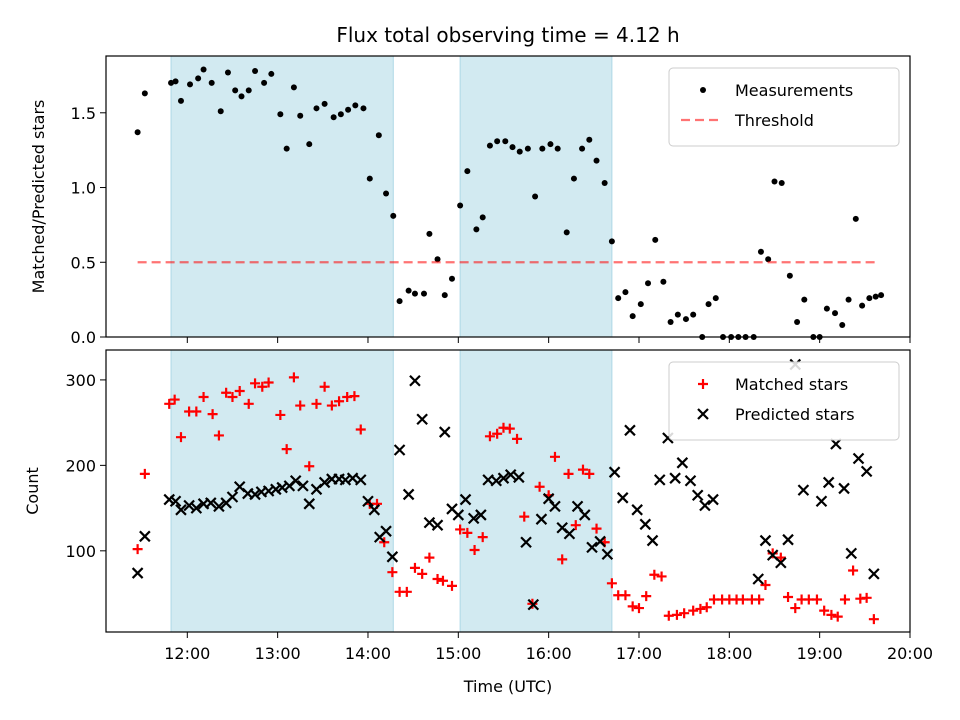  Describe the element at coordinates (83, 337) in the screenshot. I see `y-tick-label: 0.0` at that location.